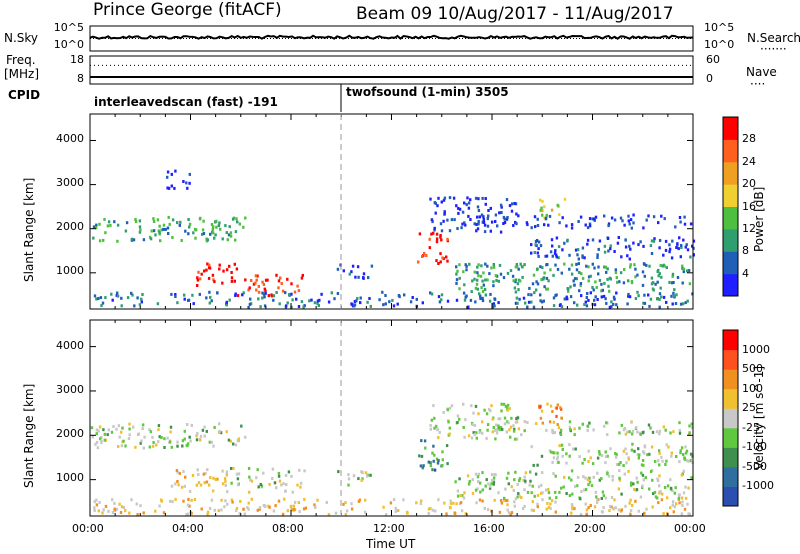  Describe the element at coordinates (188, 528) in the screenshot. I see `xtick-1: 04:00` at that location.